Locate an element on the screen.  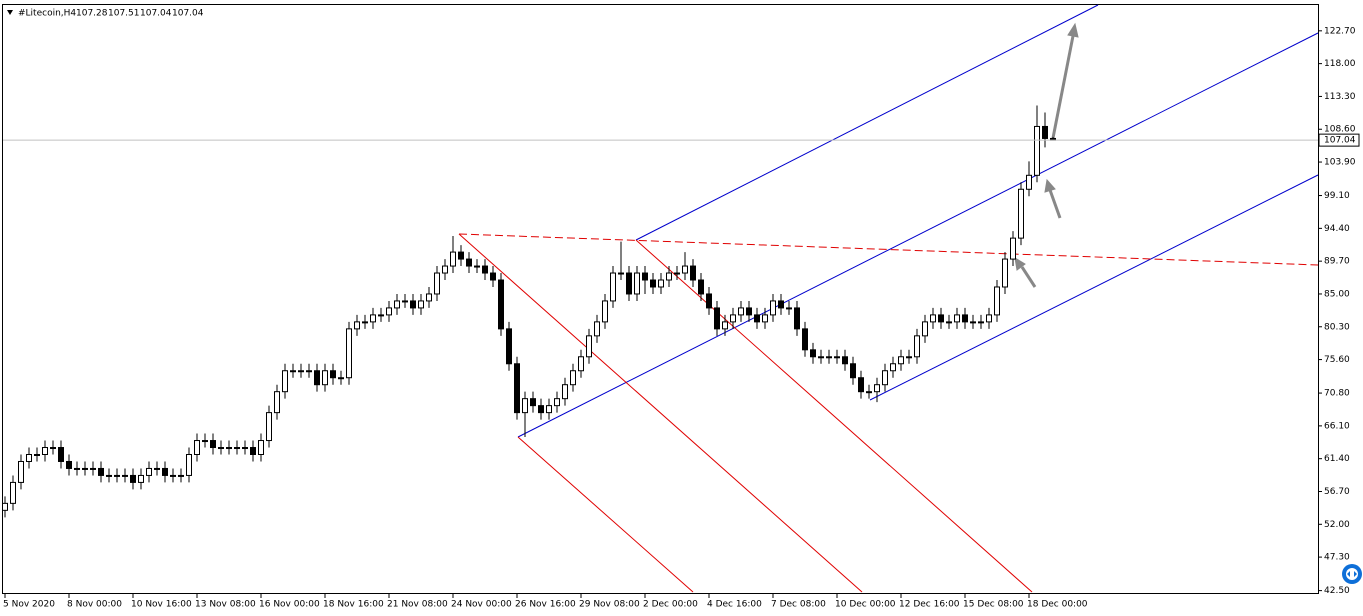
x-tick-label: 18 Nov 16:00 is located at coordinates (353, 605).